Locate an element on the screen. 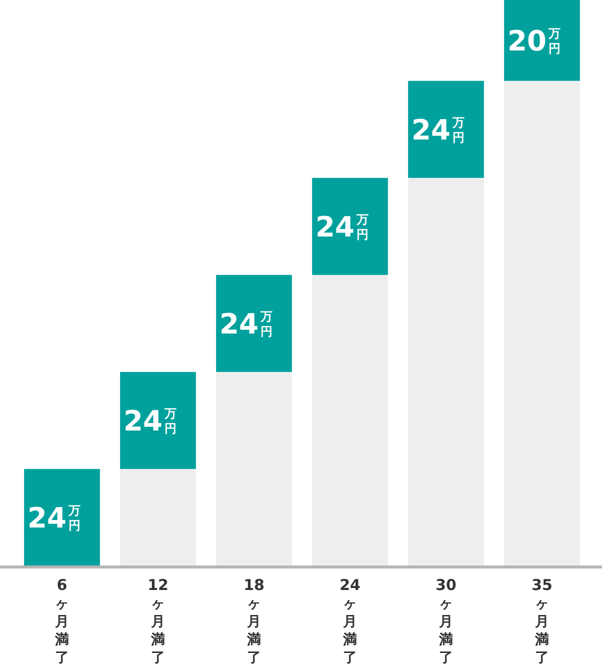  x-tick-label: 12ヶ月満了 is located at coordinates (158, 621).